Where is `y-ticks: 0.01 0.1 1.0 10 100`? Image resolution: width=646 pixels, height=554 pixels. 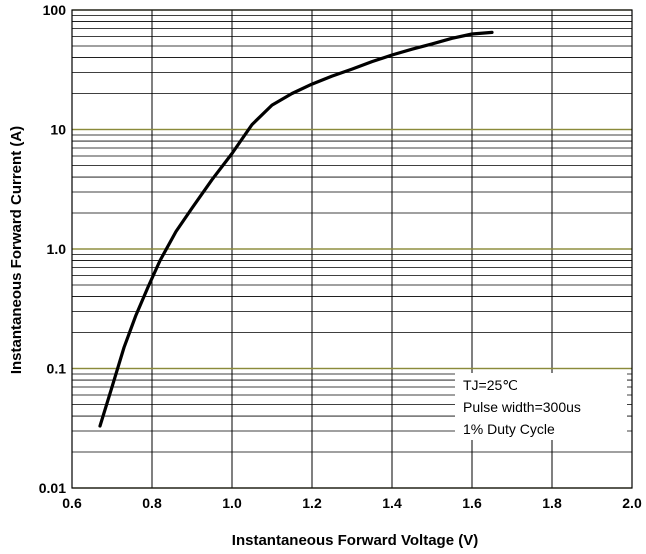
y-ticks: 0.01 0.1 1.0 10 100 is located at coordinates (52, 249).